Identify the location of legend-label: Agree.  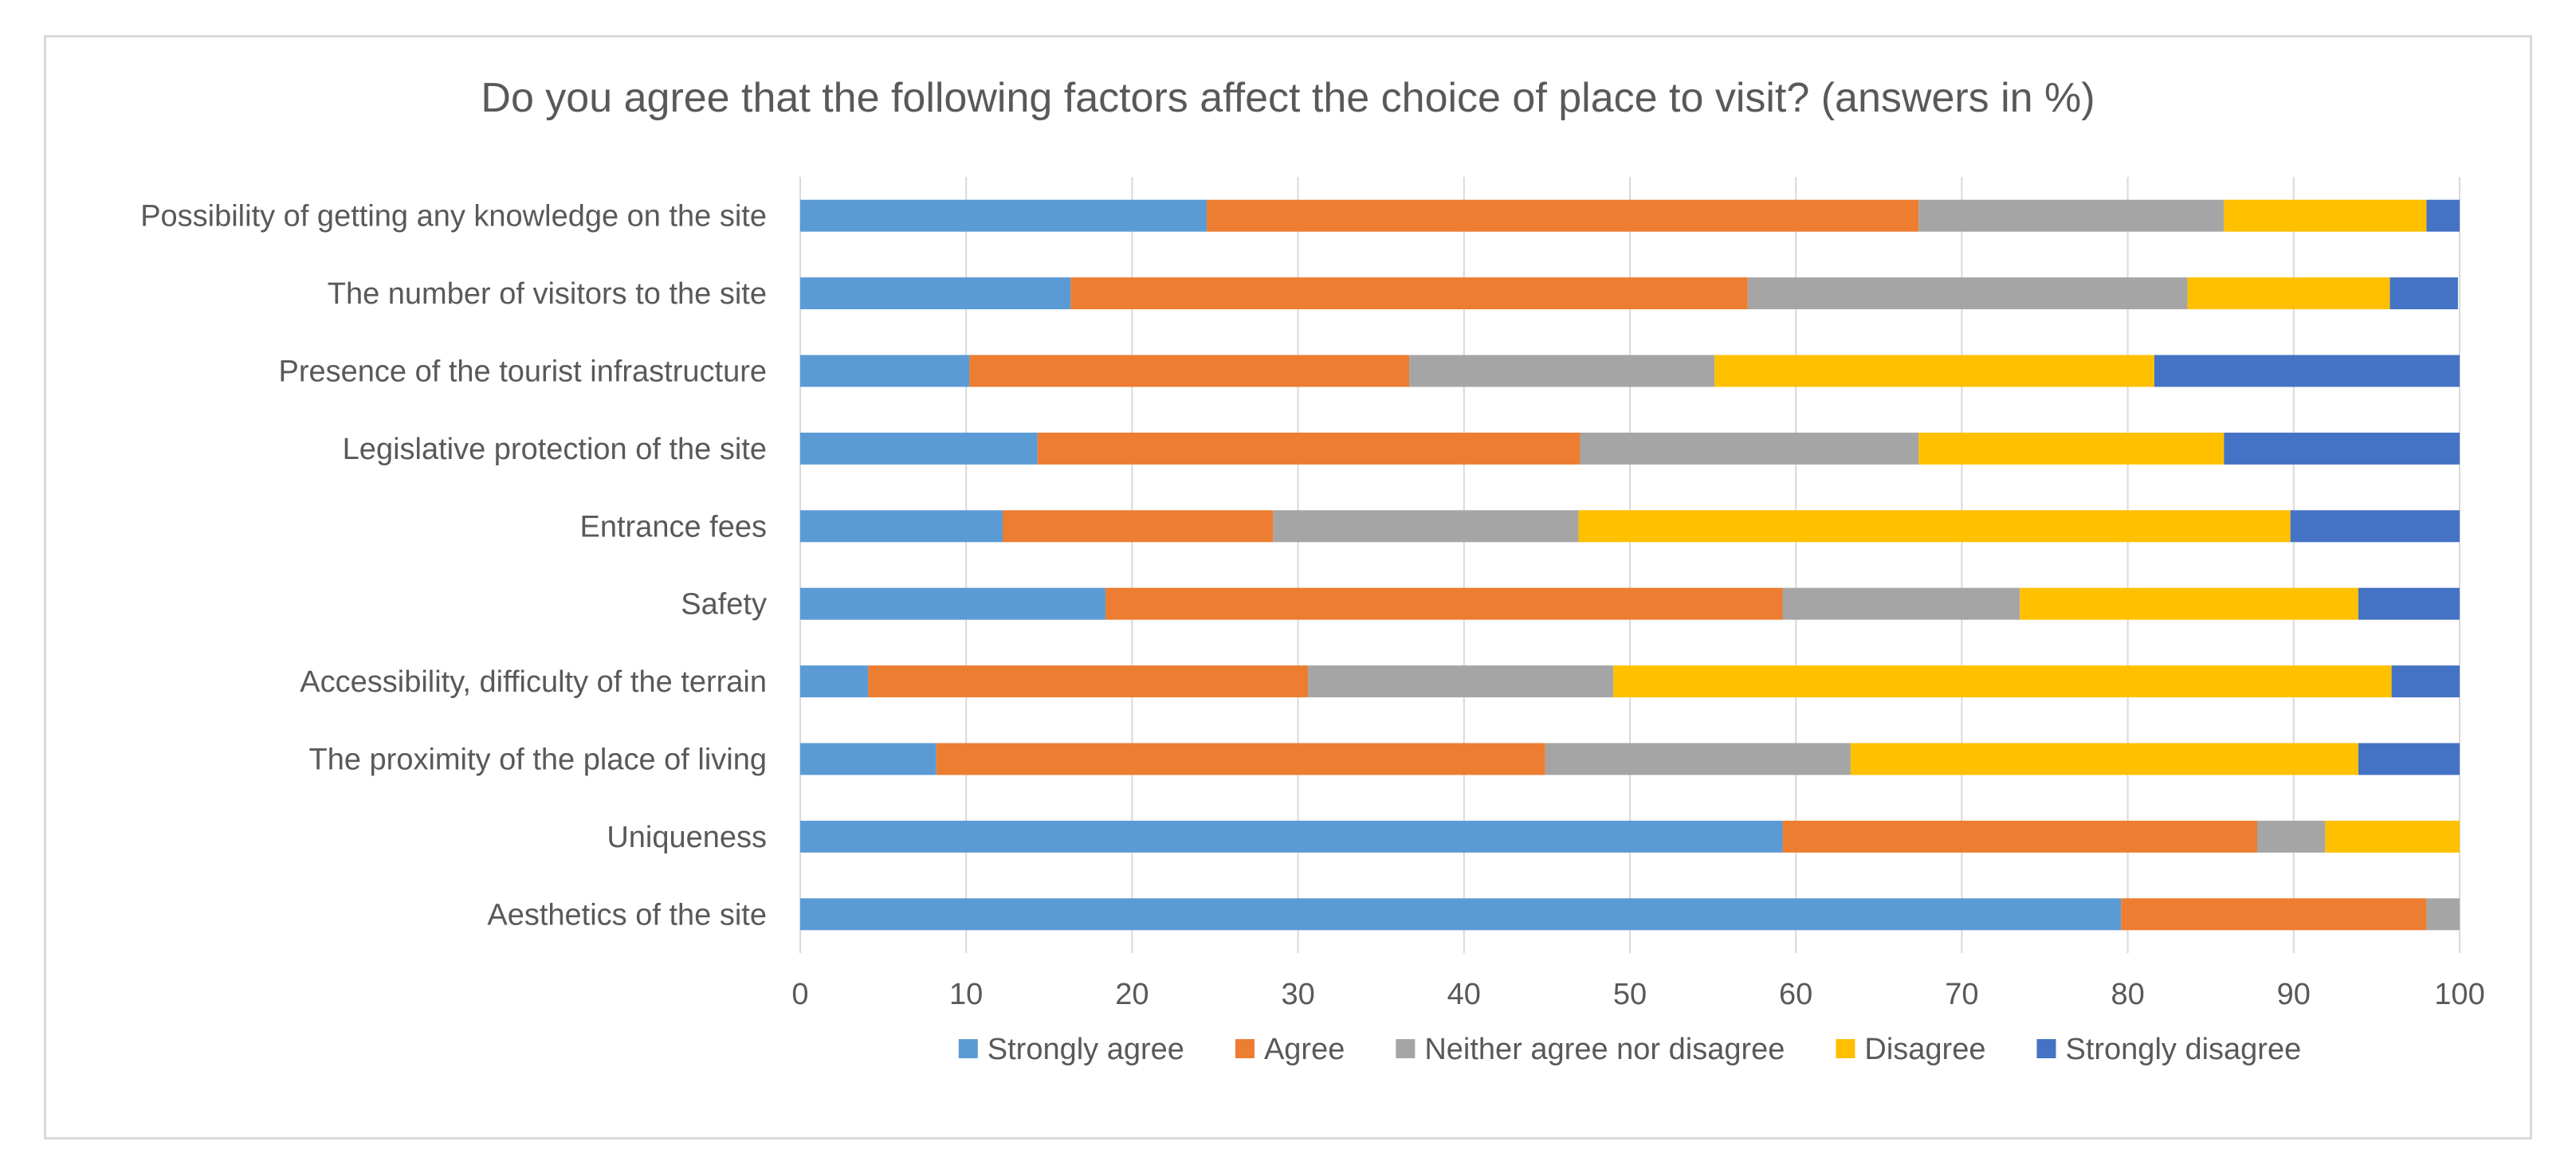
(1304, 1049).